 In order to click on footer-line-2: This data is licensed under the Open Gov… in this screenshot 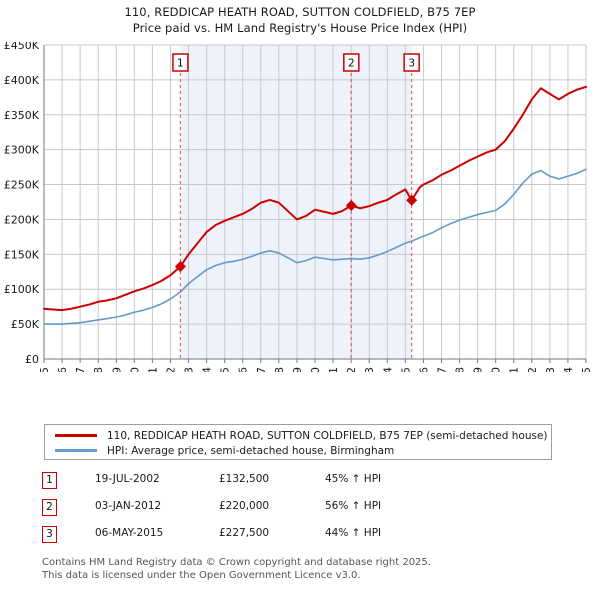, I will do `click(201, 575)`.